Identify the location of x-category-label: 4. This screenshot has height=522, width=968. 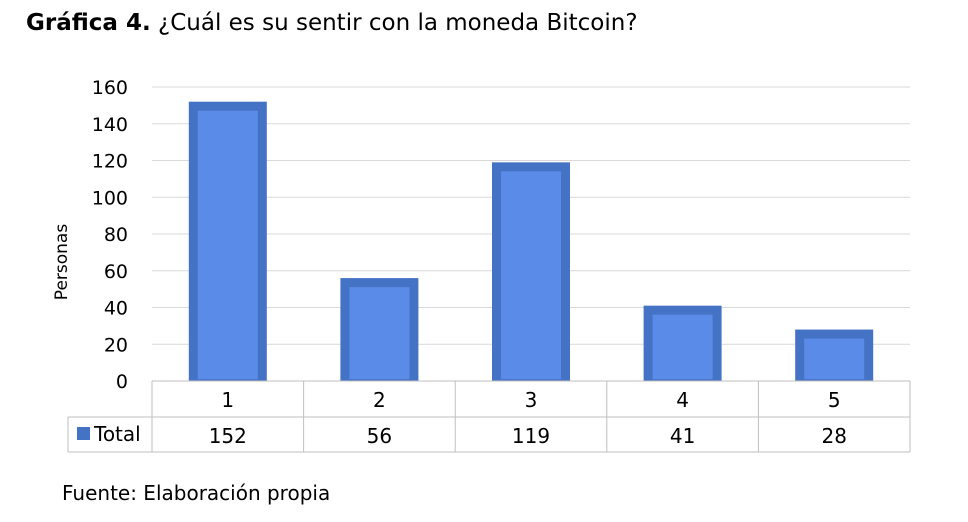
(682, 400).